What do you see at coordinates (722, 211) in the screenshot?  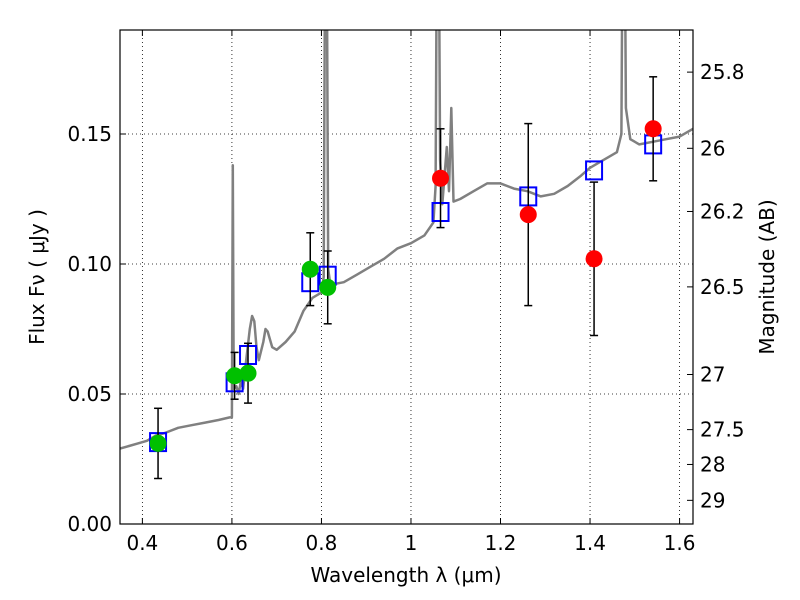 I see `mag-tick-label: 26.2` at bounding box center [722, 211].